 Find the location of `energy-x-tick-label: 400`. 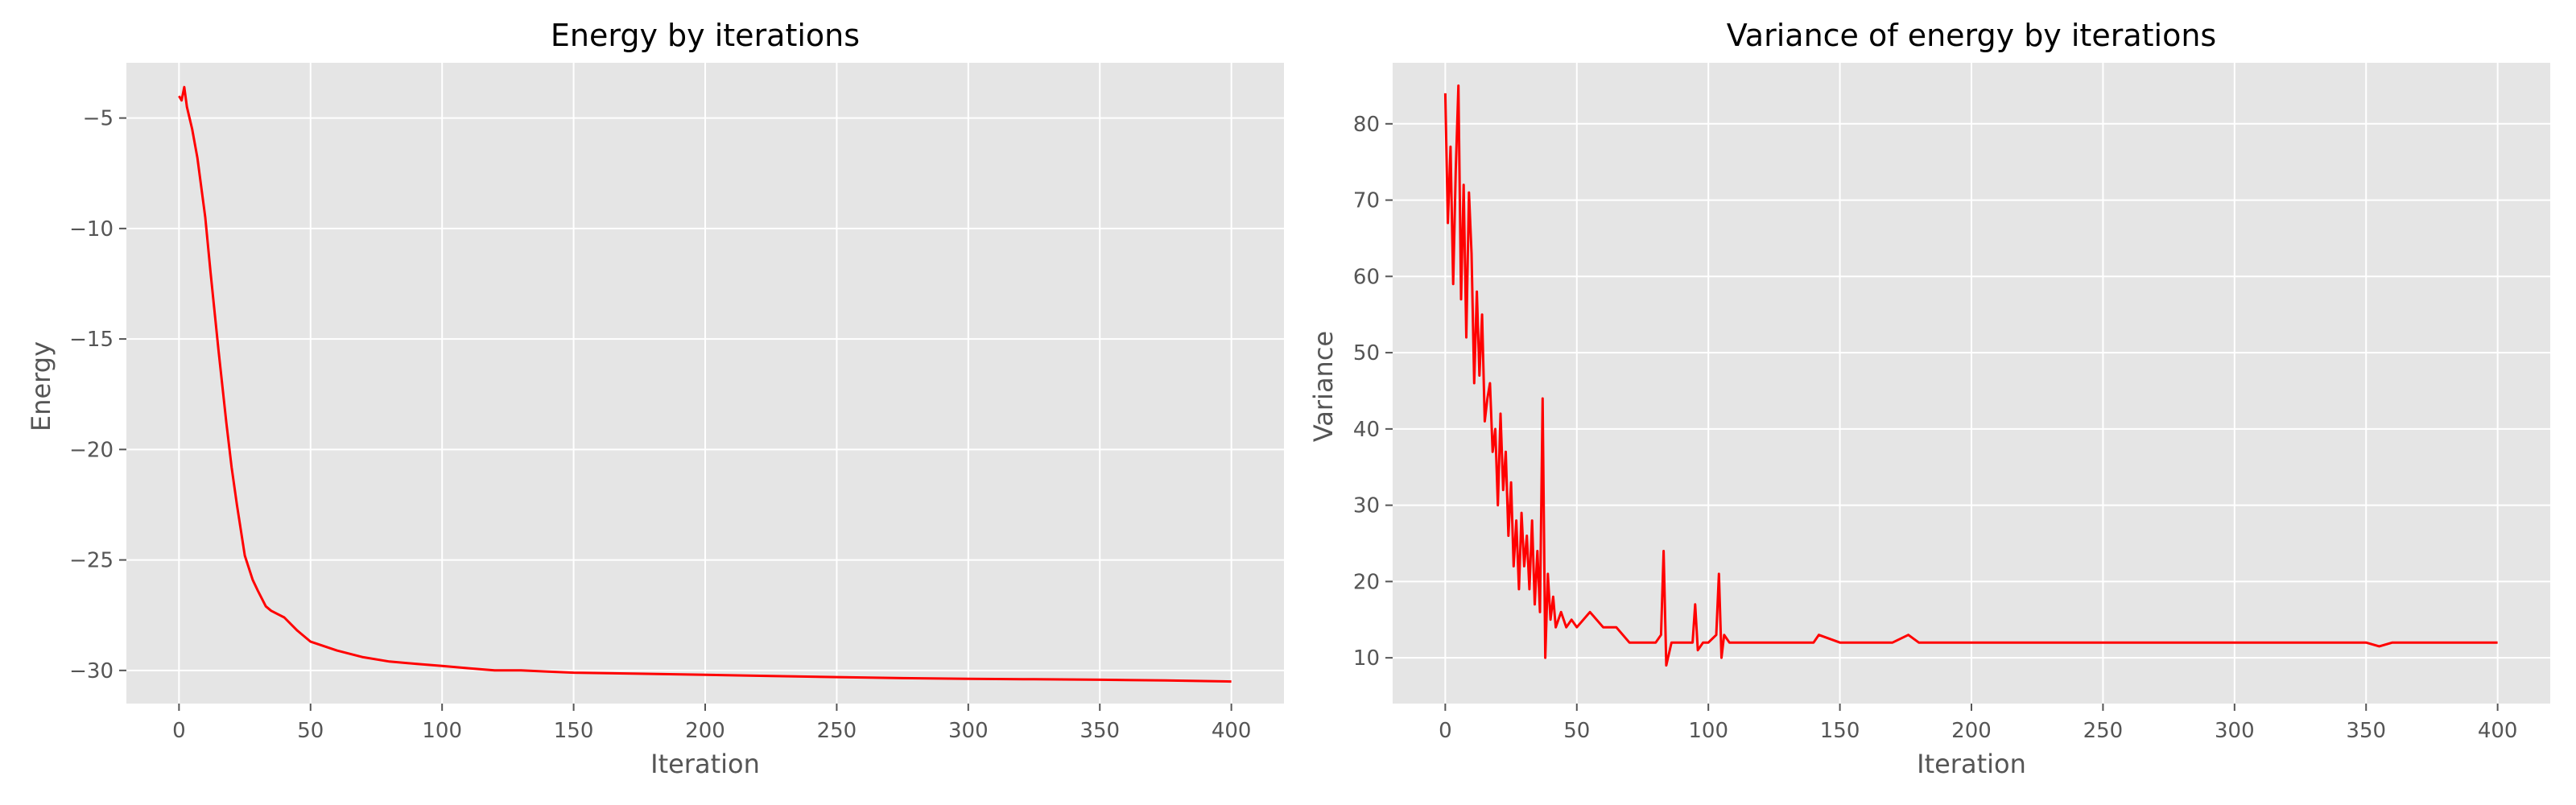

energy-x-tick-label: 400 is located at coordinates (1232, 731).